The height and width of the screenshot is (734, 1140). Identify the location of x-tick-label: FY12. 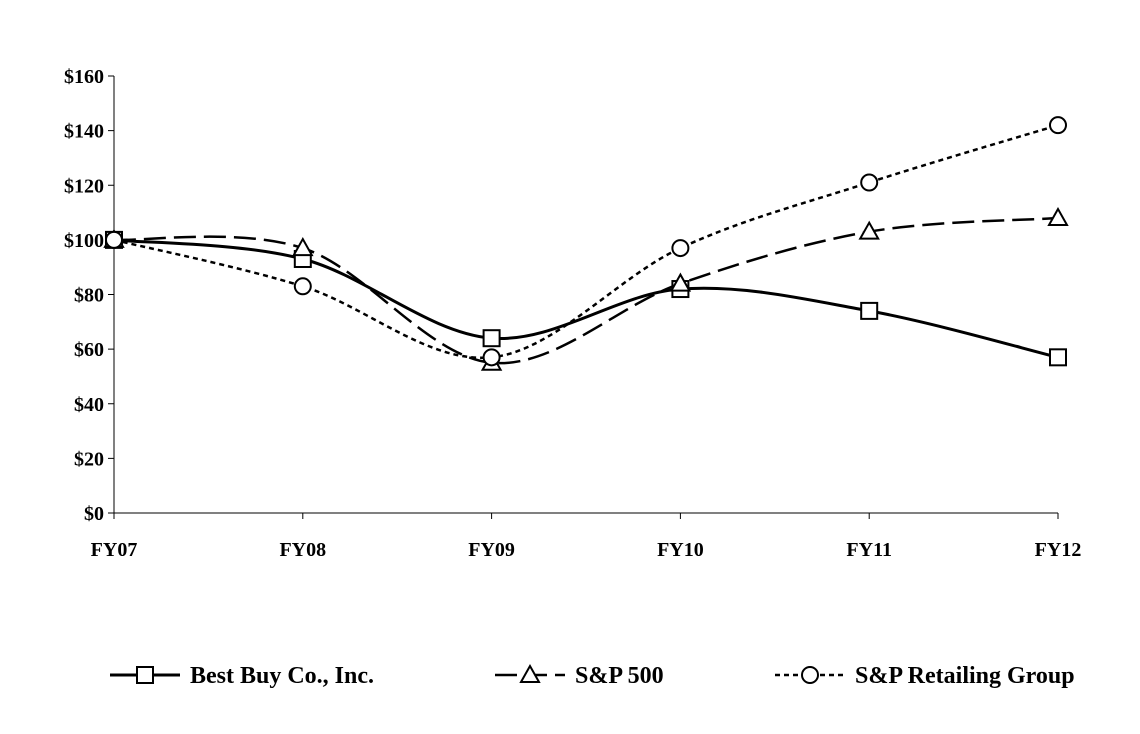
(1058, 550).